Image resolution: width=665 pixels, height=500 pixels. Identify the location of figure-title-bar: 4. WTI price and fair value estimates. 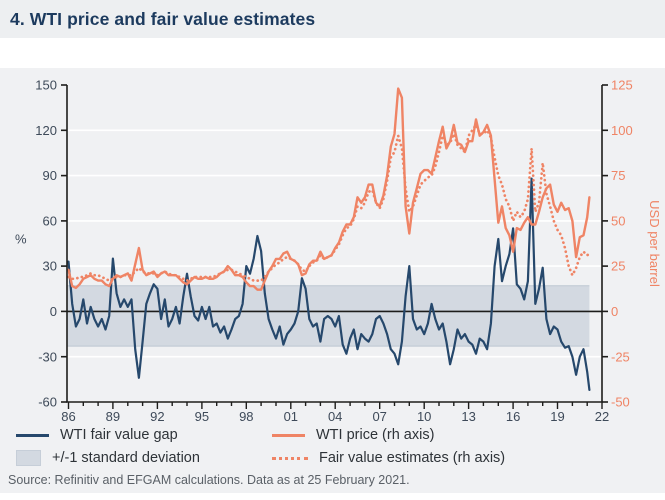
(332, 19).